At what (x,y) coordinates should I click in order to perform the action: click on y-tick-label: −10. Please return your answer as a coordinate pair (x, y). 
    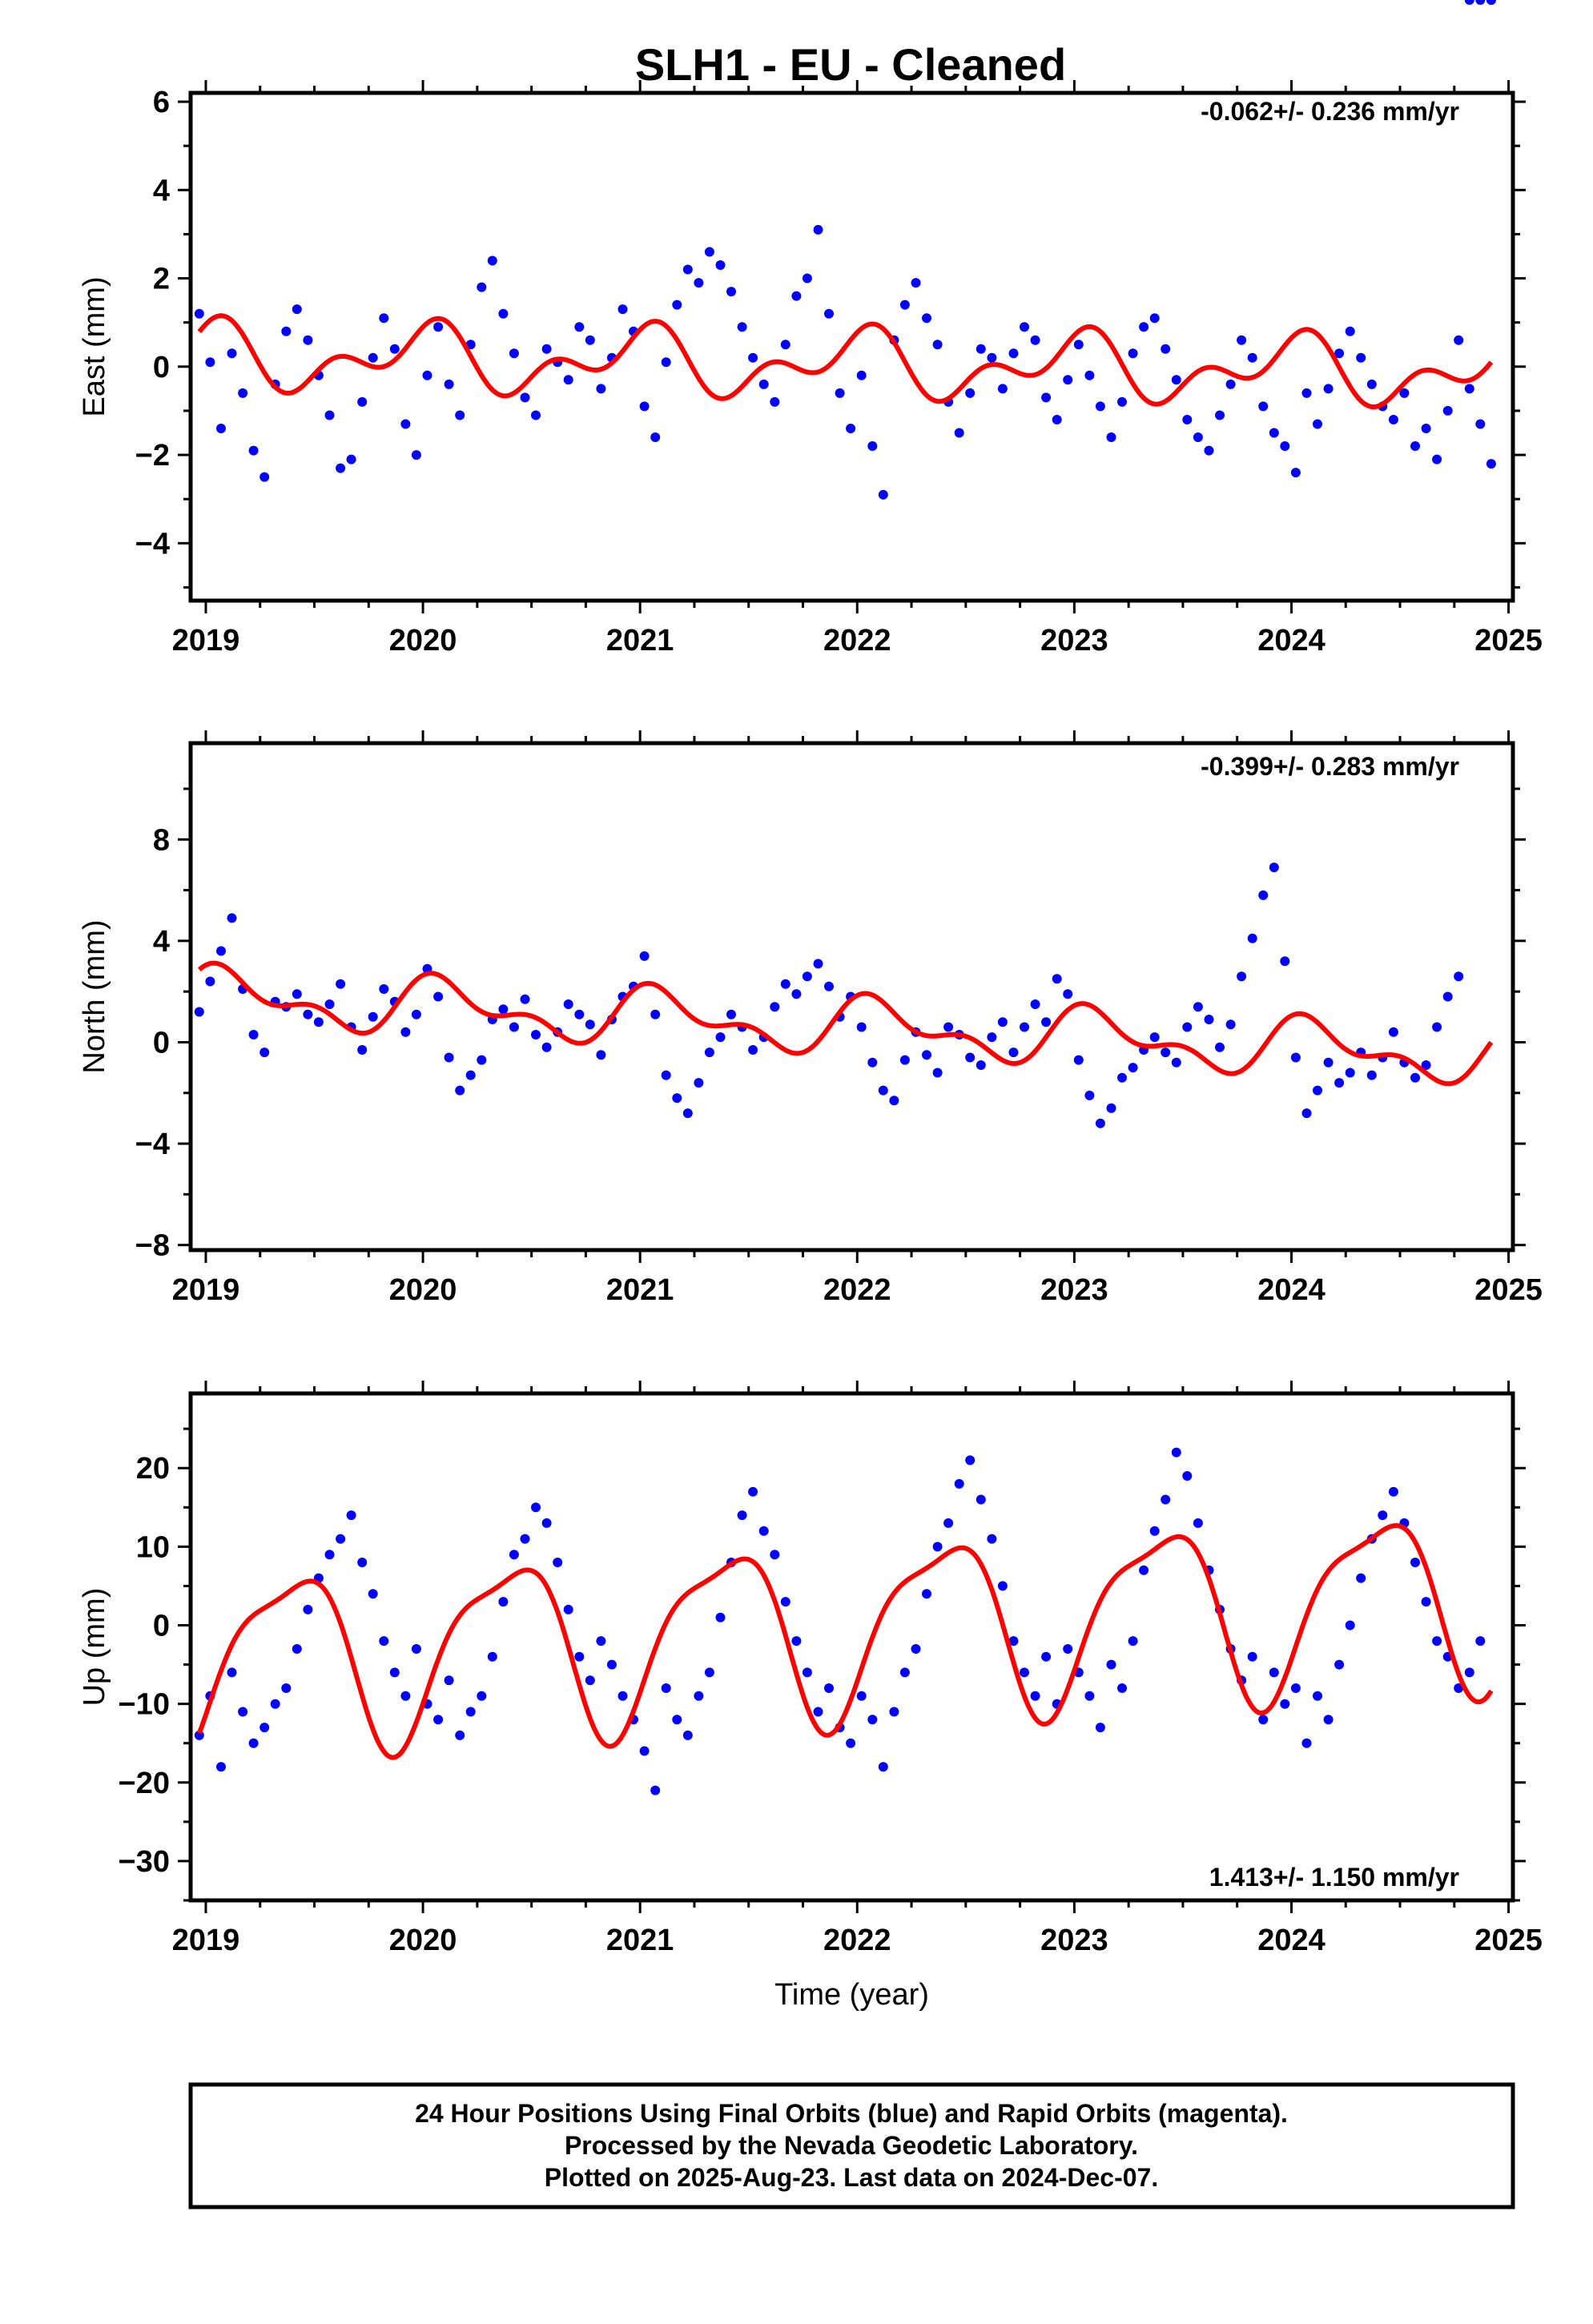
    Looking at the image, I should click on (144, 1705).